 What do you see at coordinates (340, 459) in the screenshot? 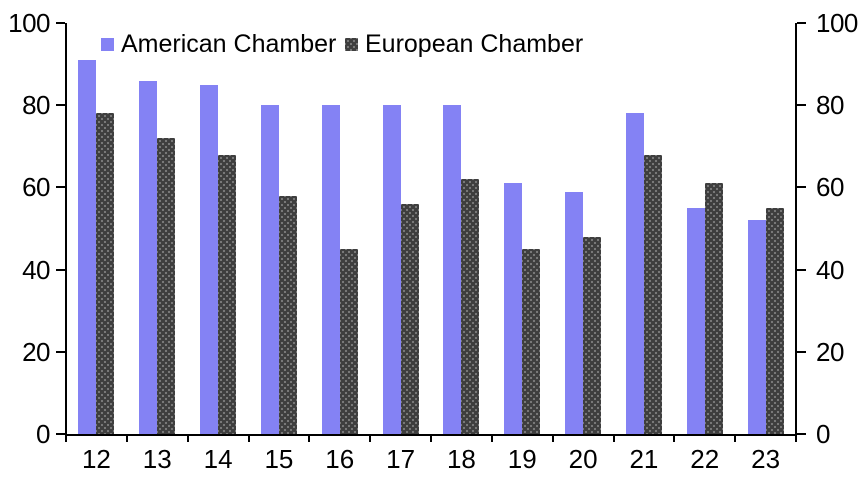
I see `x-axis-label-16: 16` at bounding box center [340, 459].